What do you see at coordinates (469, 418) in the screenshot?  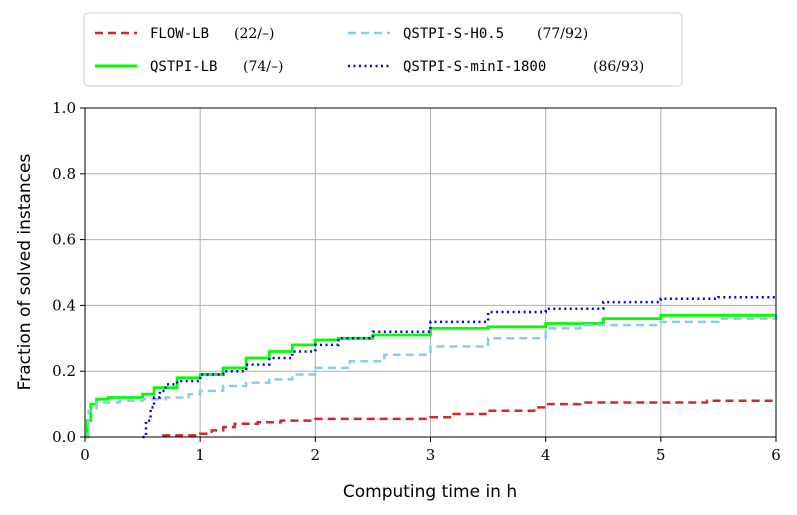 I see `series-line-flow-lb` at bounding box center [469, 418].